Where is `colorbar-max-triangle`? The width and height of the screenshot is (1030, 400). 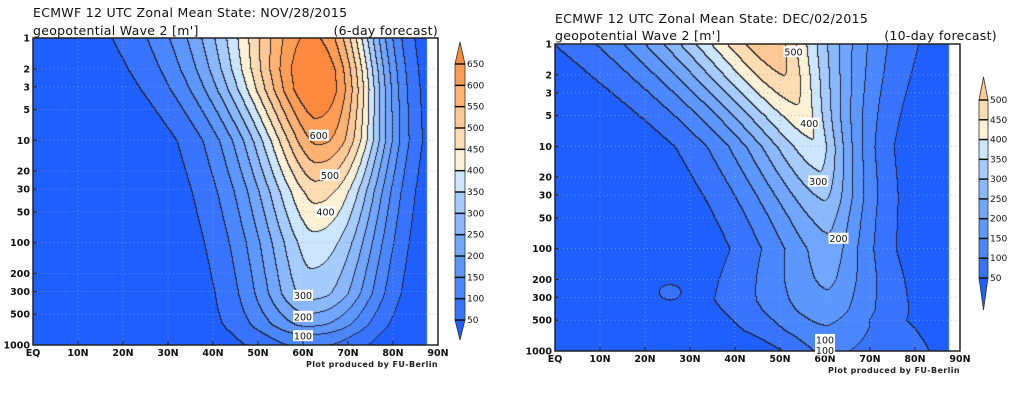 colorbar-max-triangle is located at coordinates (983, 88).